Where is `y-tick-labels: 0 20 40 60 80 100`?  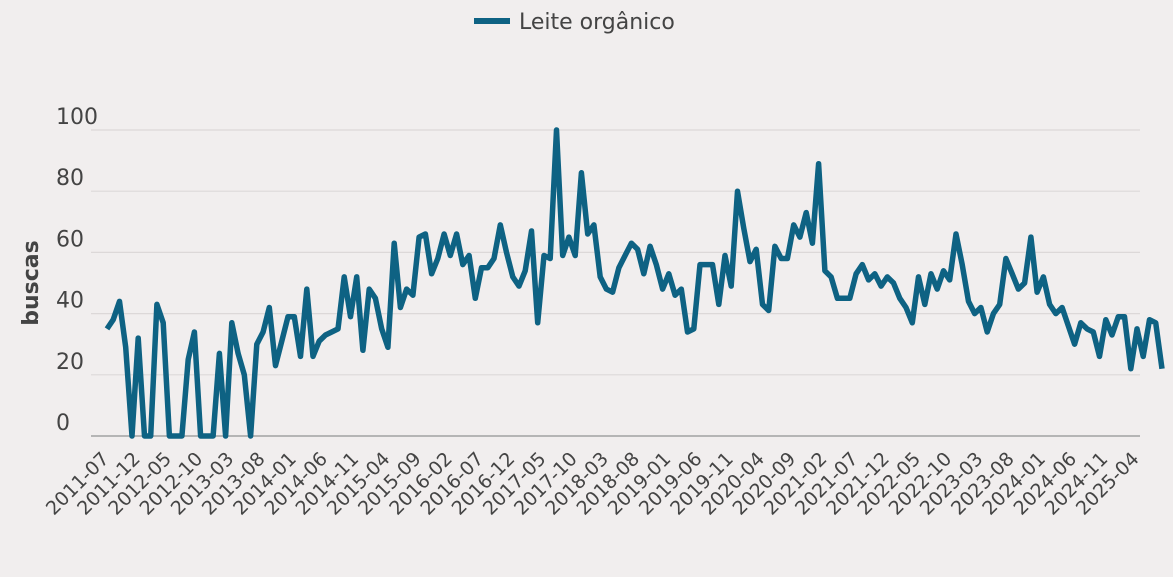 y-tick-labels: 0 20 40 60 80 100 is located at coordinates (77, 270).